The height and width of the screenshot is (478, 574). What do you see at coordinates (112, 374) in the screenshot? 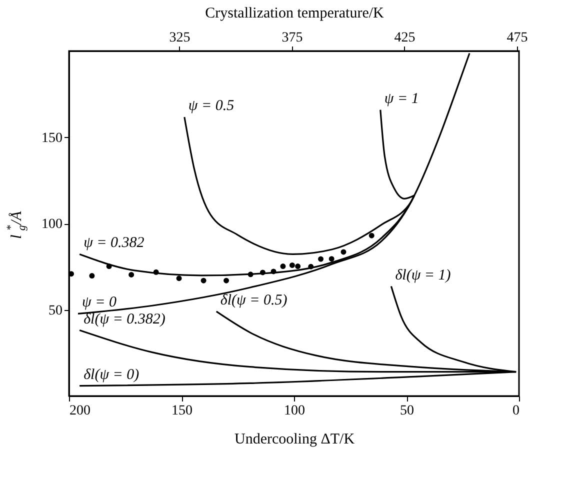
I see `series-label: δl(ψ = 0)` at bounding box center [112, 374].